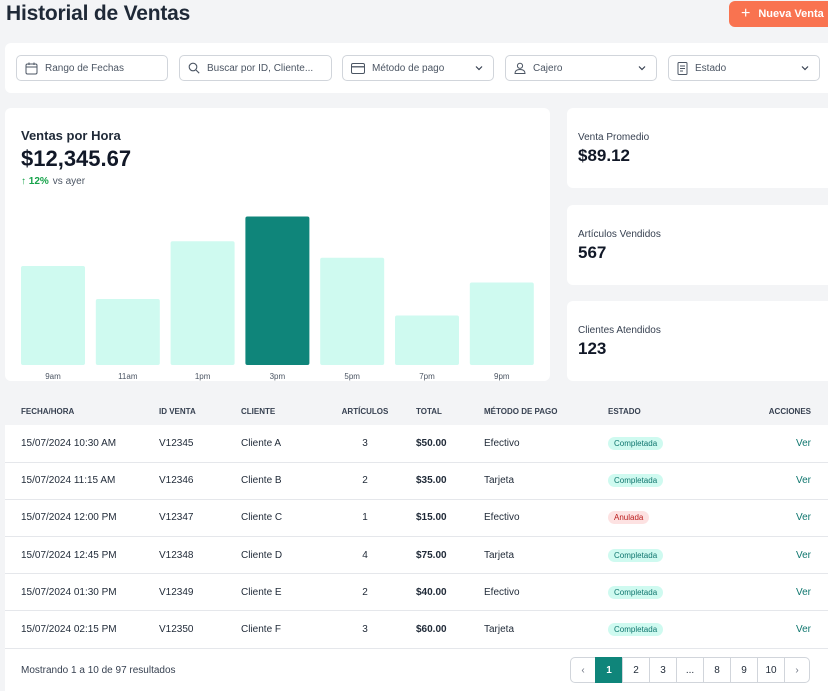 The image size is (828, 691). Describe the element at coordinates (629, 518) in the screenshot. I see `status-badge: Anulada` at that location.